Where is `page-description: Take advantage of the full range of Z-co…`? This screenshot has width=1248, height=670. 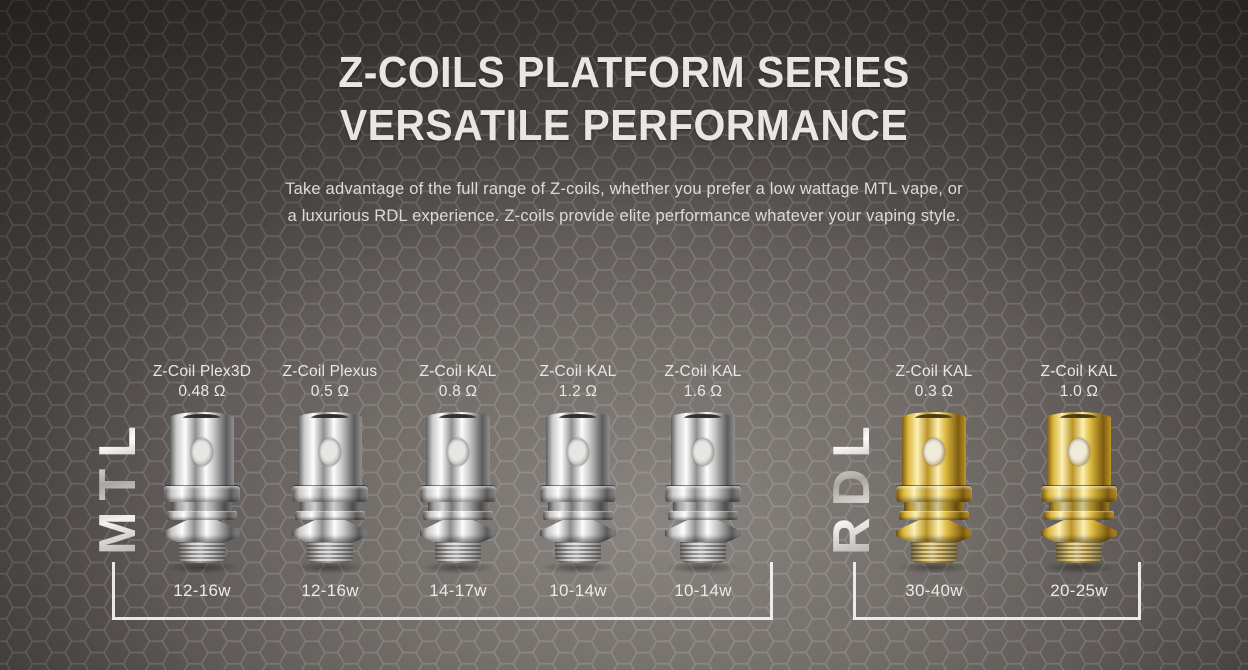
page-description: Take advantage of the full range of Z-co… is located at coordinates (624, 202).